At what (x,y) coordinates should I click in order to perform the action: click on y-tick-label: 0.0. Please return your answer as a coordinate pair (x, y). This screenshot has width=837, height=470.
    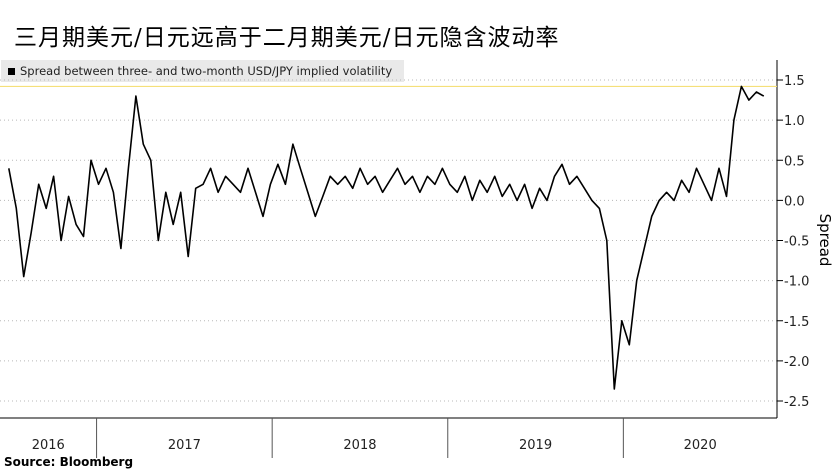
    Looking at the image, I should click on (794, 201).